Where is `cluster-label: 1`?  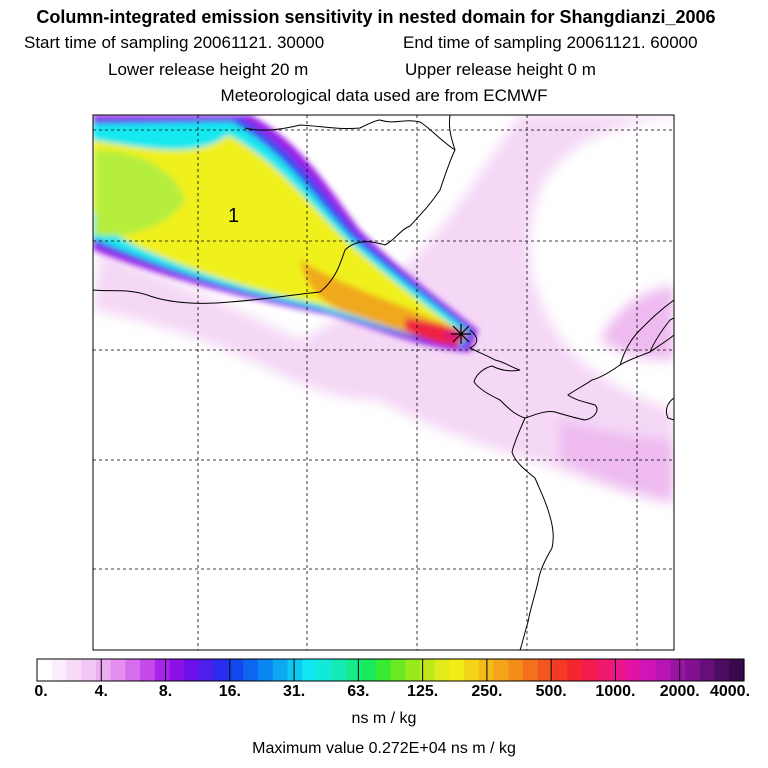 cluster-label: 1 is located at coordinates (233, 216).